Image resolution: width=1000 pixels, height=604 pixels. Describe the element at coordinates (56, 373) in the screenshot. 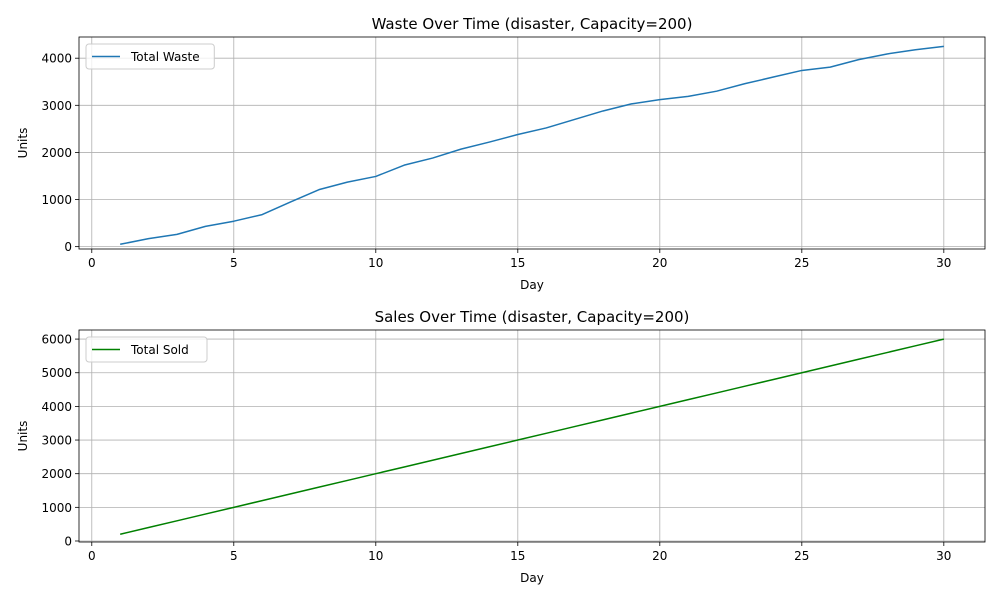

I see `y-tick-label: 5000` at that location.